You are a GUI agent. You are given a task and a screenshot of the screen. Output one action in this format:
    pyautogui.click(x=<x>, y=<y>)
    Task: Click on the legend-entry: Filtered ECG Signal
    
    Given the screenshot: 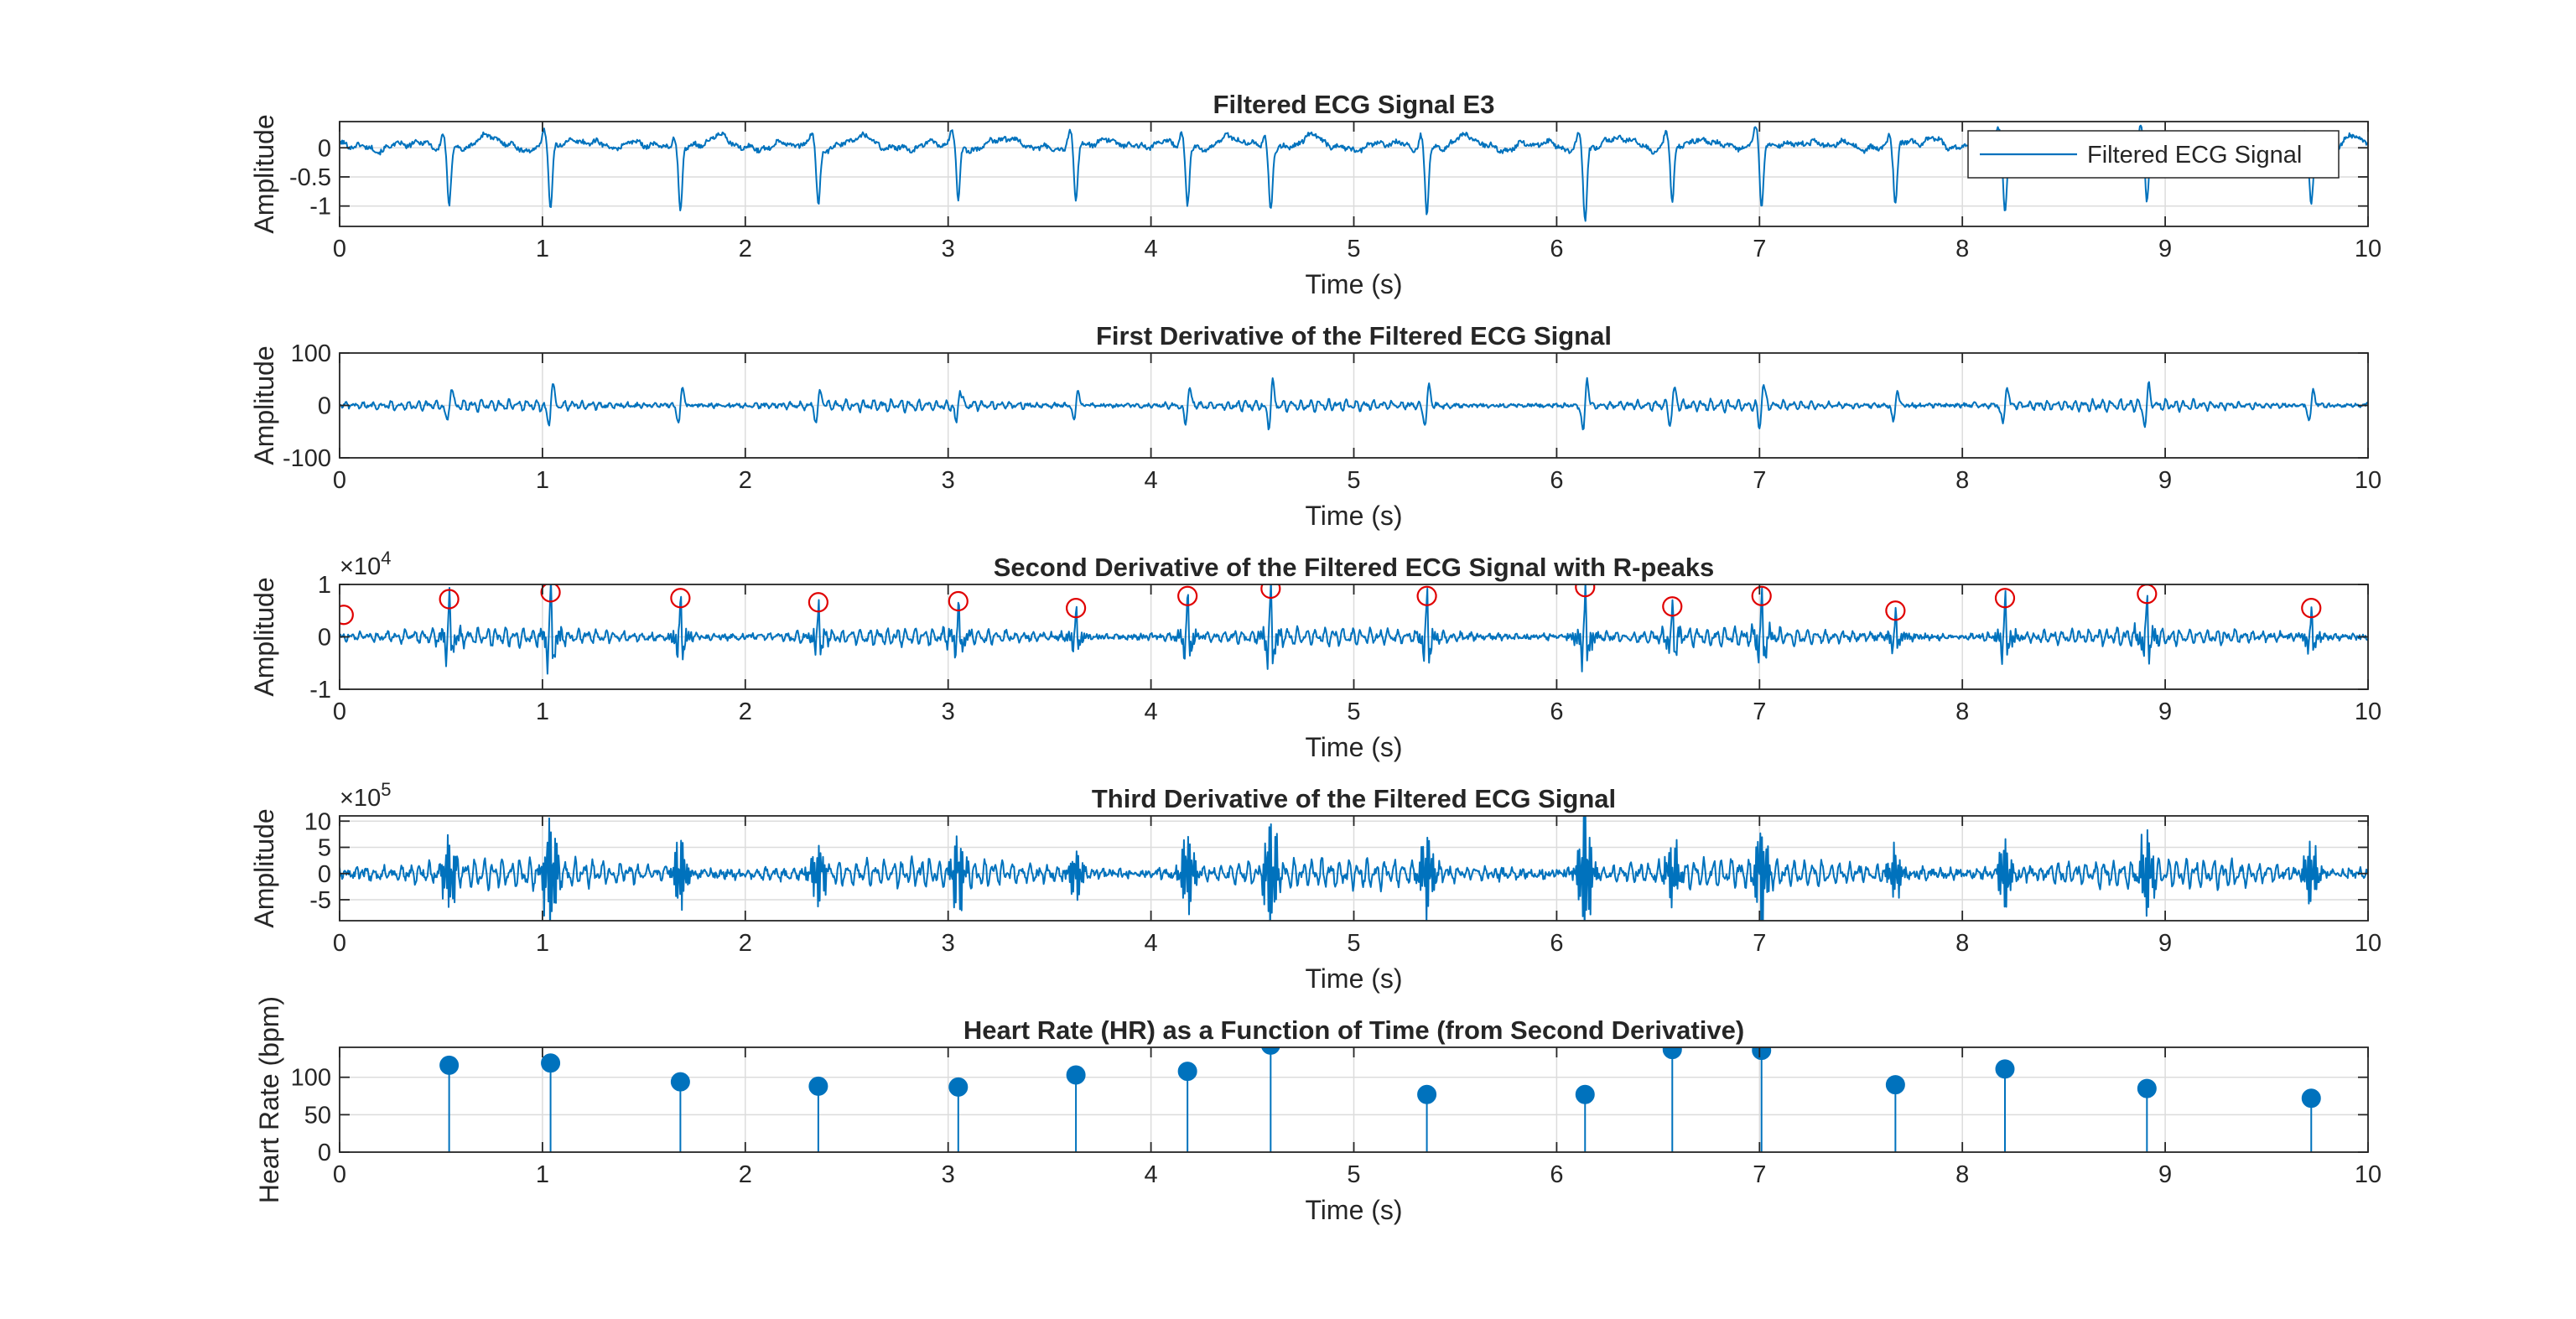 What is the action you would take?
    pyautogui.click(x=2194, y=155)
    